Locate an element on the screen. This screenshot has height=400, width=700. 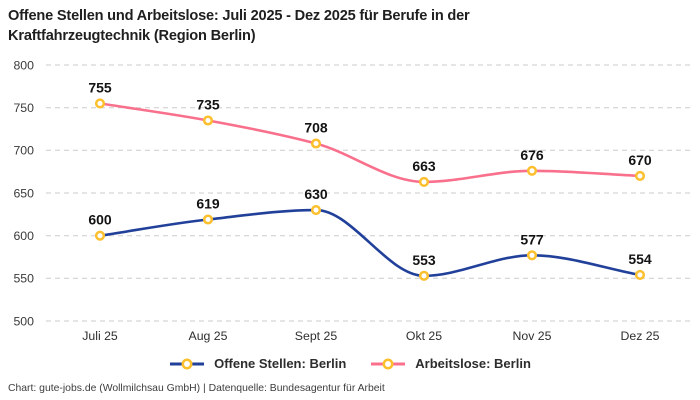
legend-swatch-offene-stellen is located at coordinates (187, 363).